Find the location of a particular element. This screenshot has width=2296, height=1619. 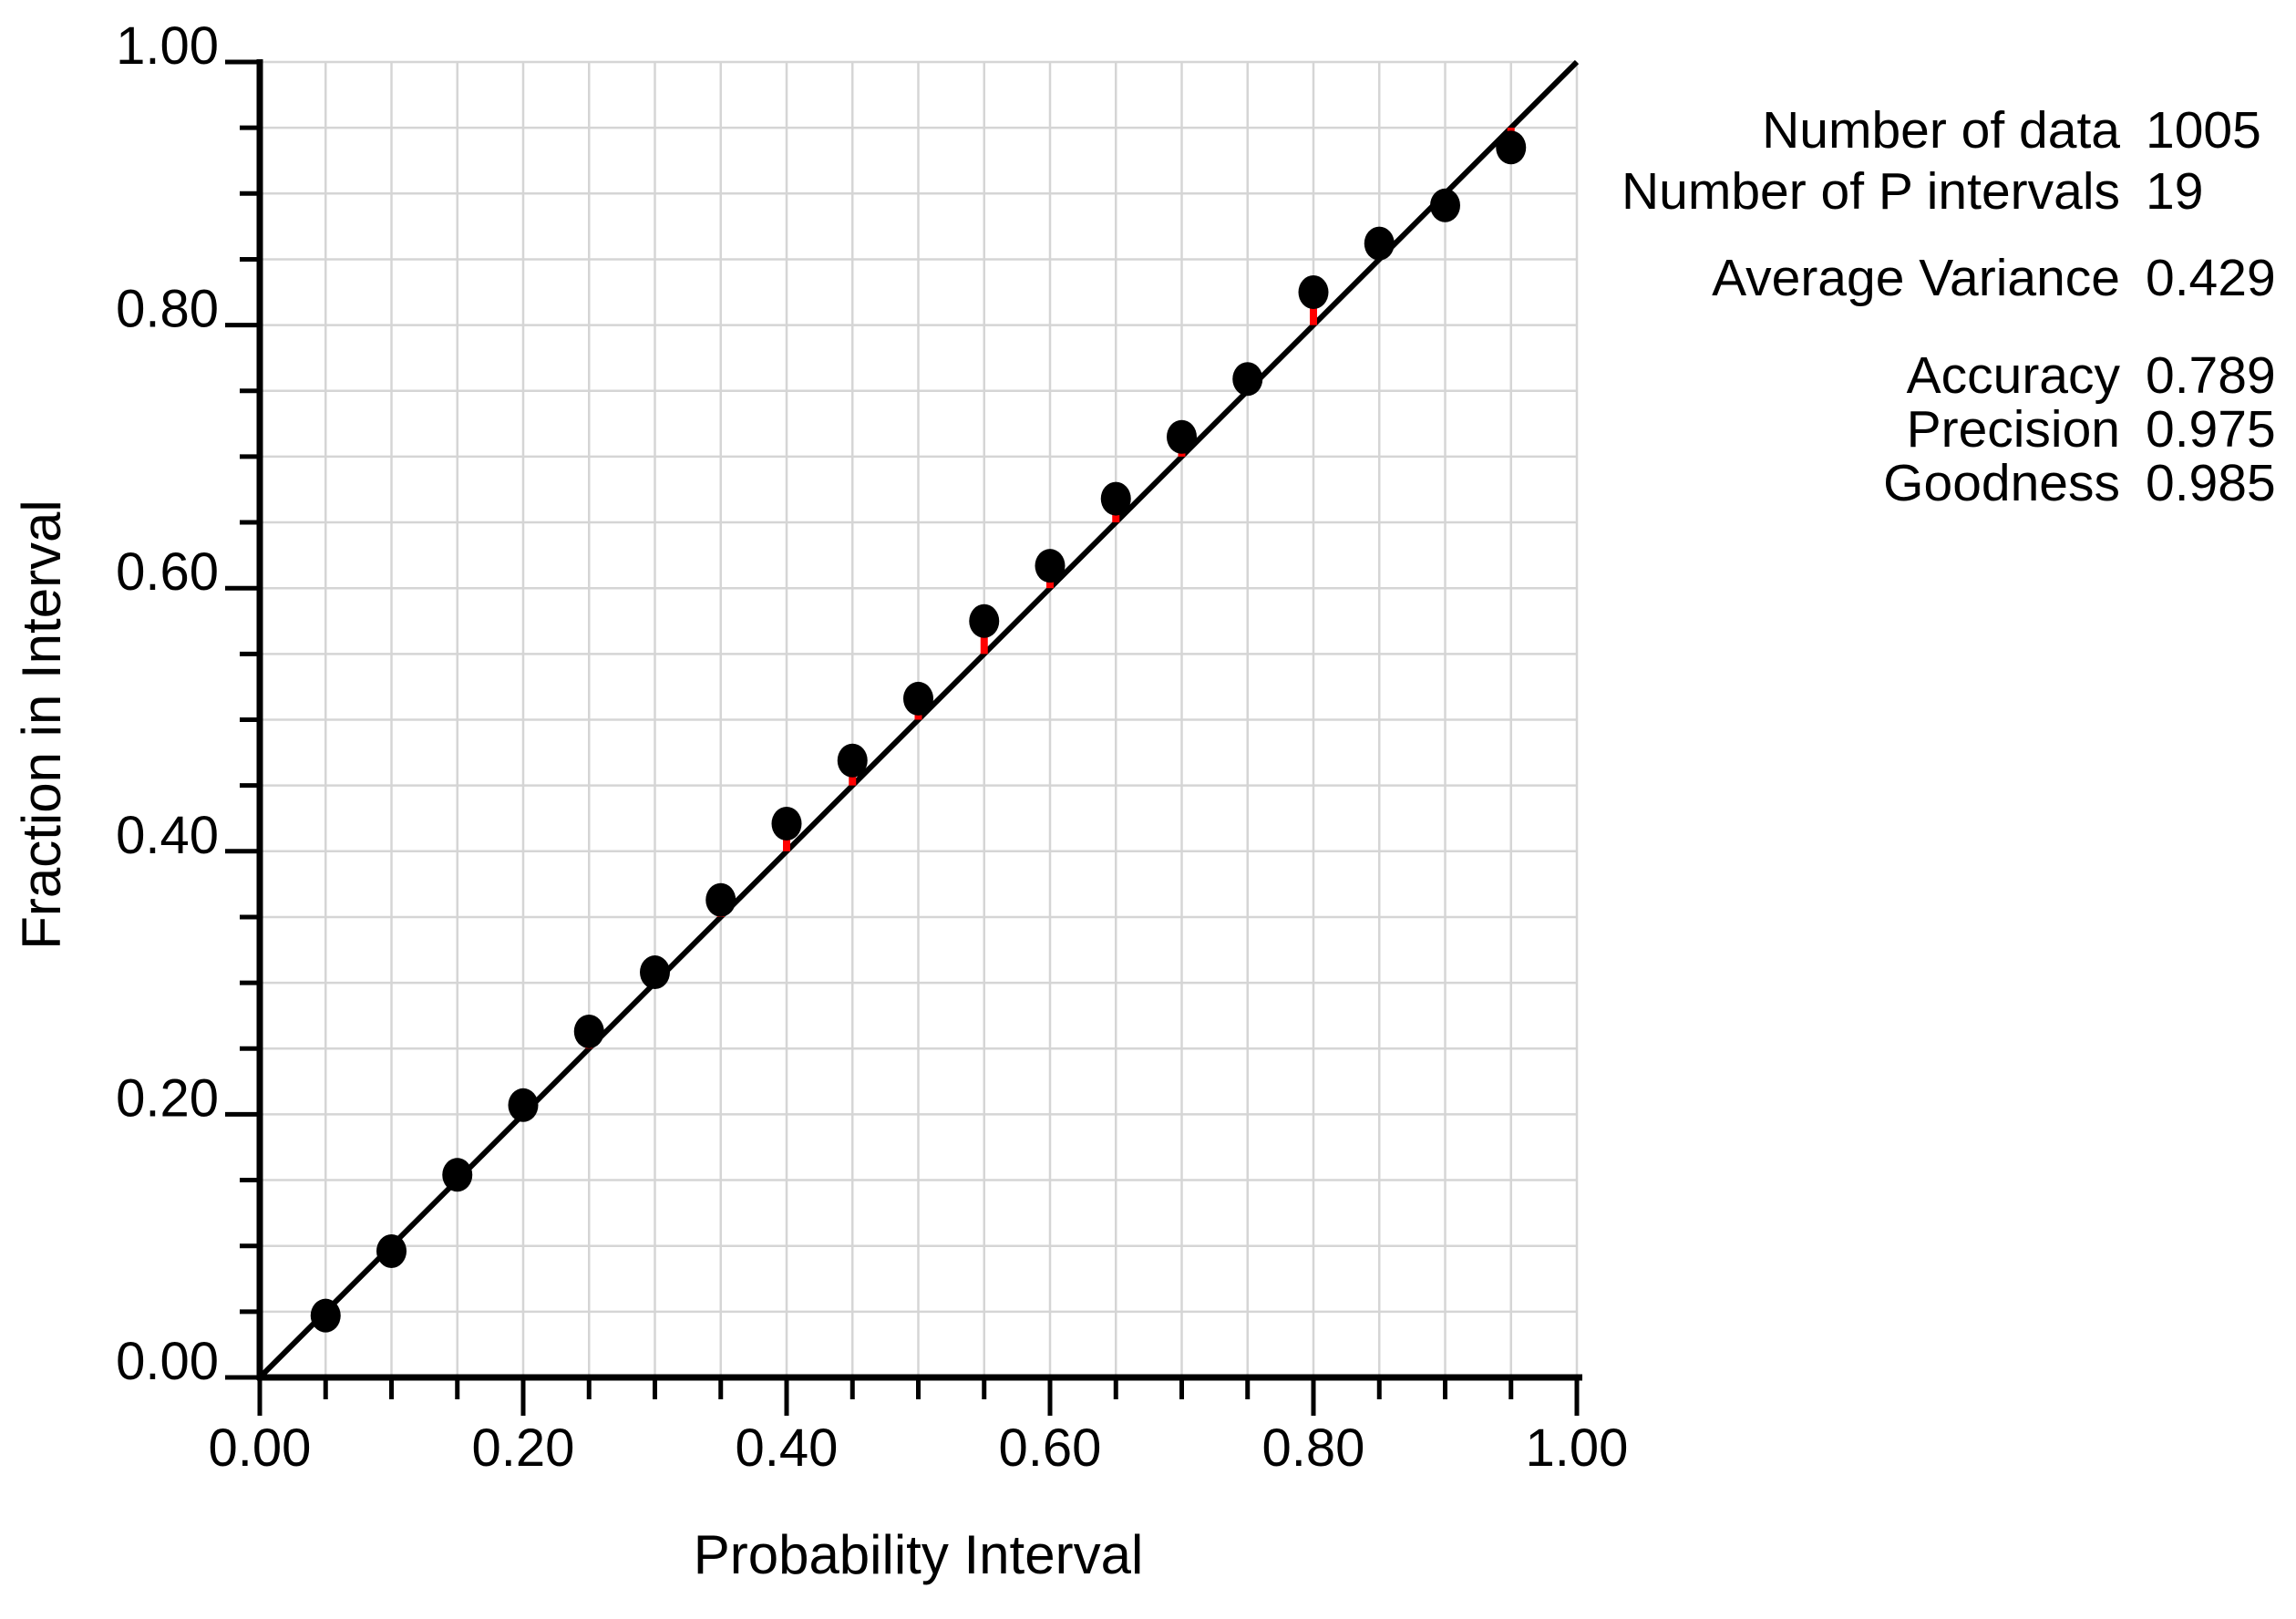

stat-row-precision: Precision 0.975 is located at coordinates (1740, 429).